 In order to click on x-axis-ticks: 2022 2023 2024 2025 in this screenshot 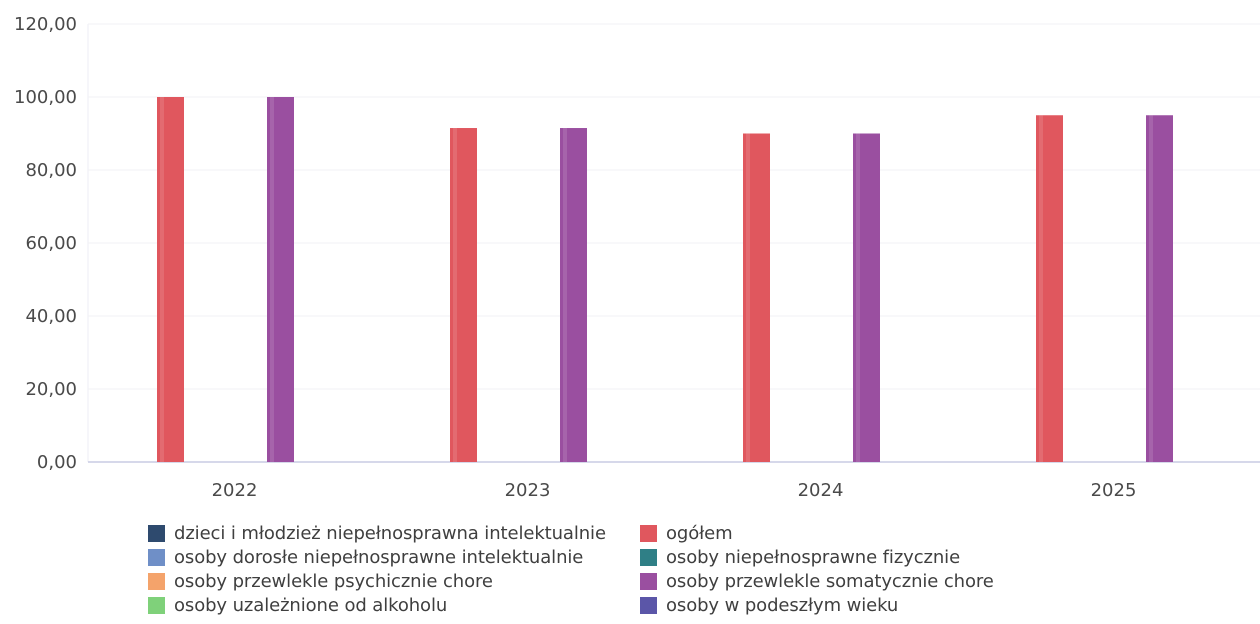, I will do `click(674, 490)`.